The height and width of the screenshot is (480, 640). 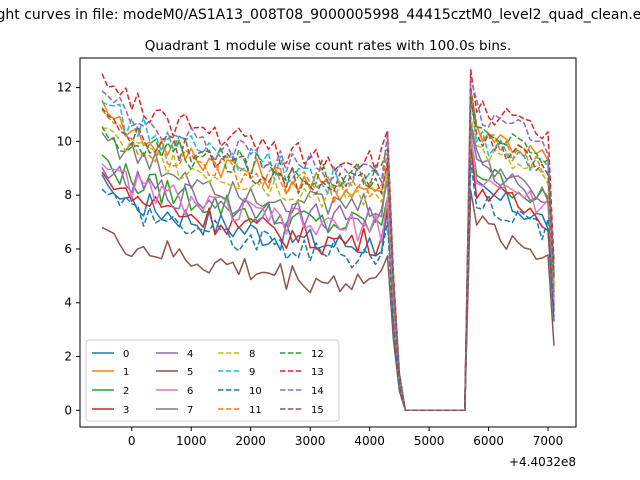 I want to click on legend-label-0: 0, so click(x=126, y=354).